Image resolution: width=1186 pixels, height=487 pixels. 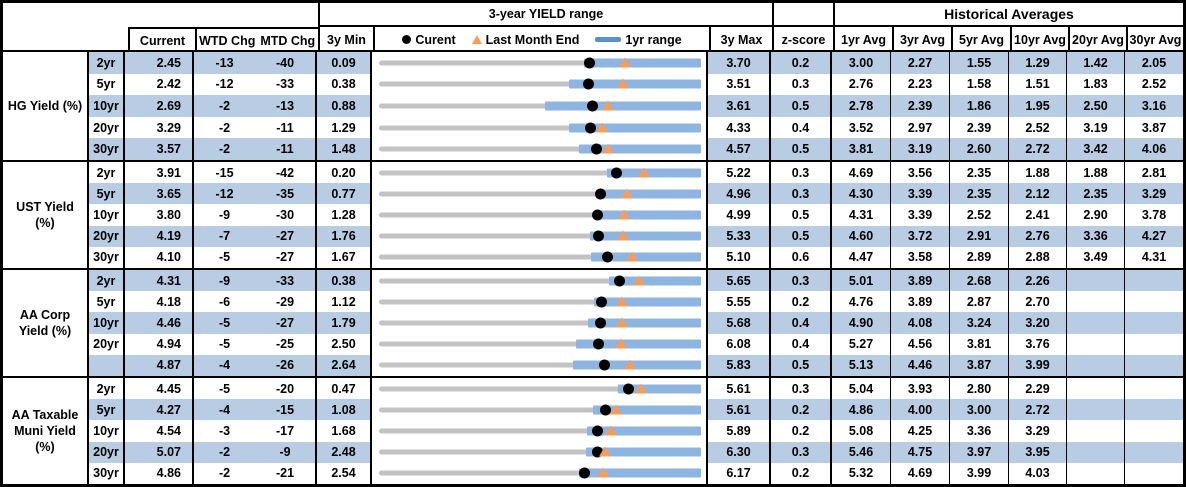 I want to click on avg-value-0: 5.01, so click(x=861, y=281).